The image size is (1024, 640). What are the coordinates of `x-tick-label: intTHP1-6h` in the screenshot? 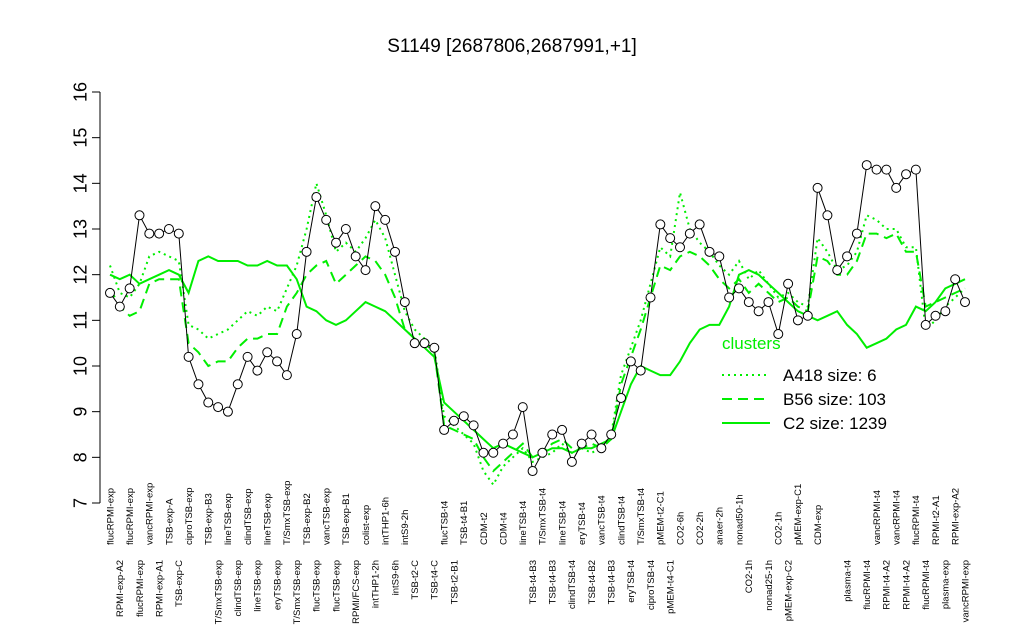 It's located at (385, 521).